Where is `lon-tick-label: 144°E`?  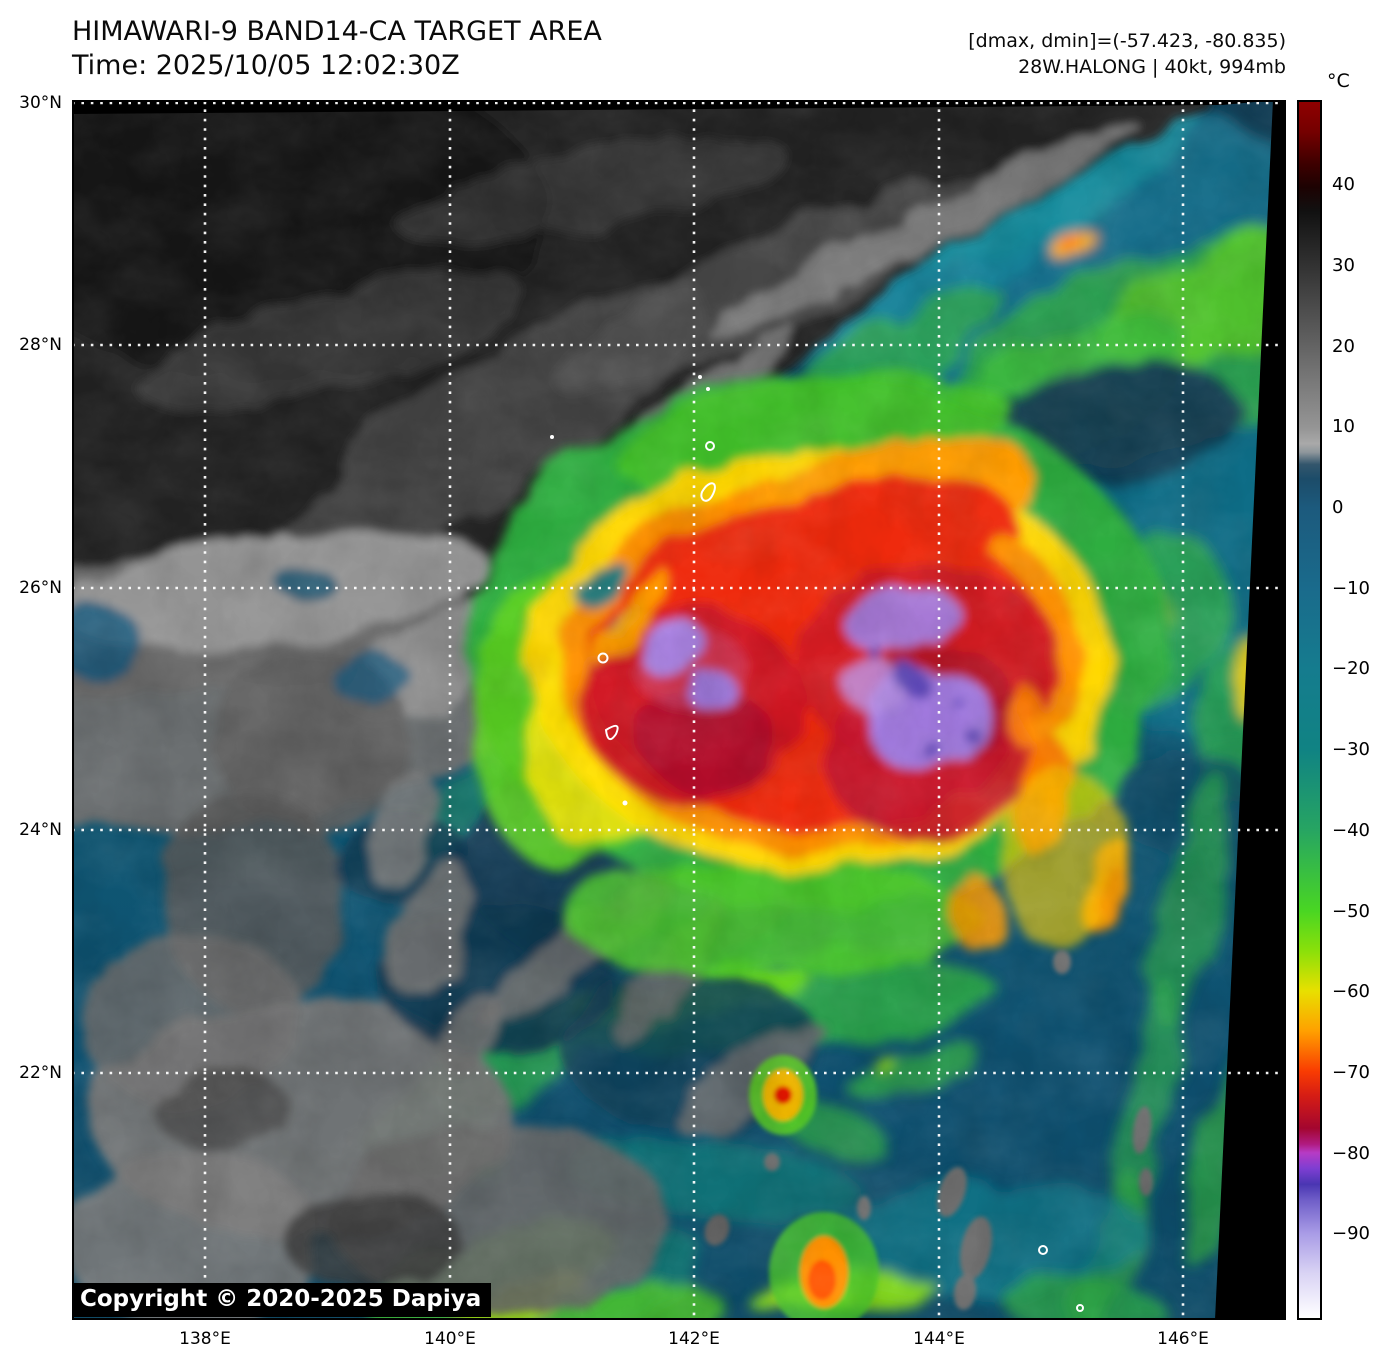 lon-tick-label: 144°E is located at coordinates (939, 1339).